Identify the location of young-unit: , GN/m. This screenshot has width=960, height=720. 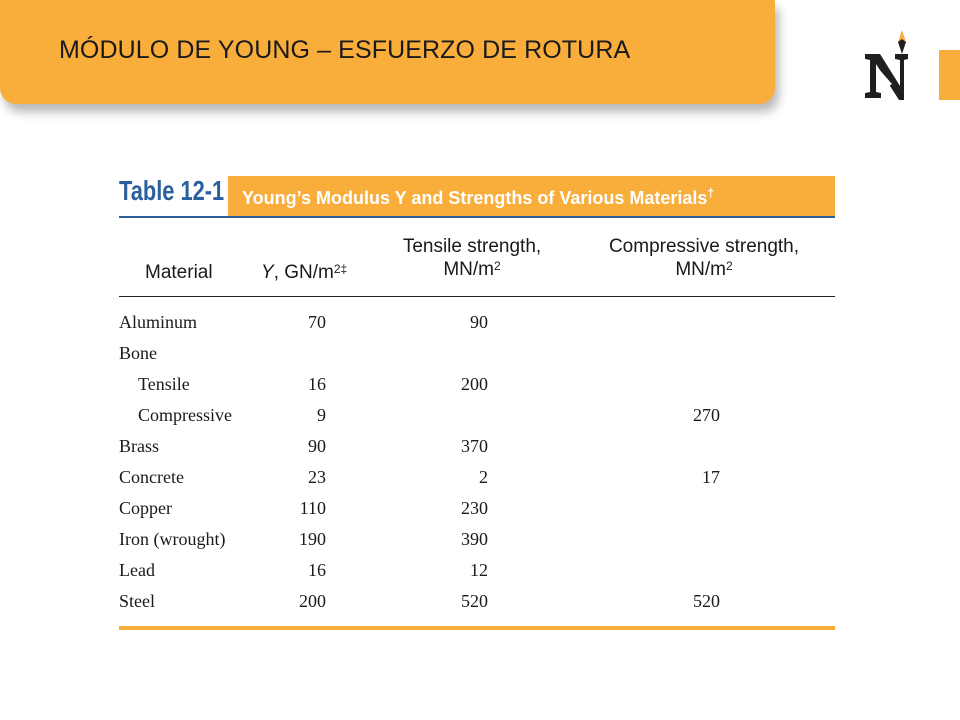
(303, 272).